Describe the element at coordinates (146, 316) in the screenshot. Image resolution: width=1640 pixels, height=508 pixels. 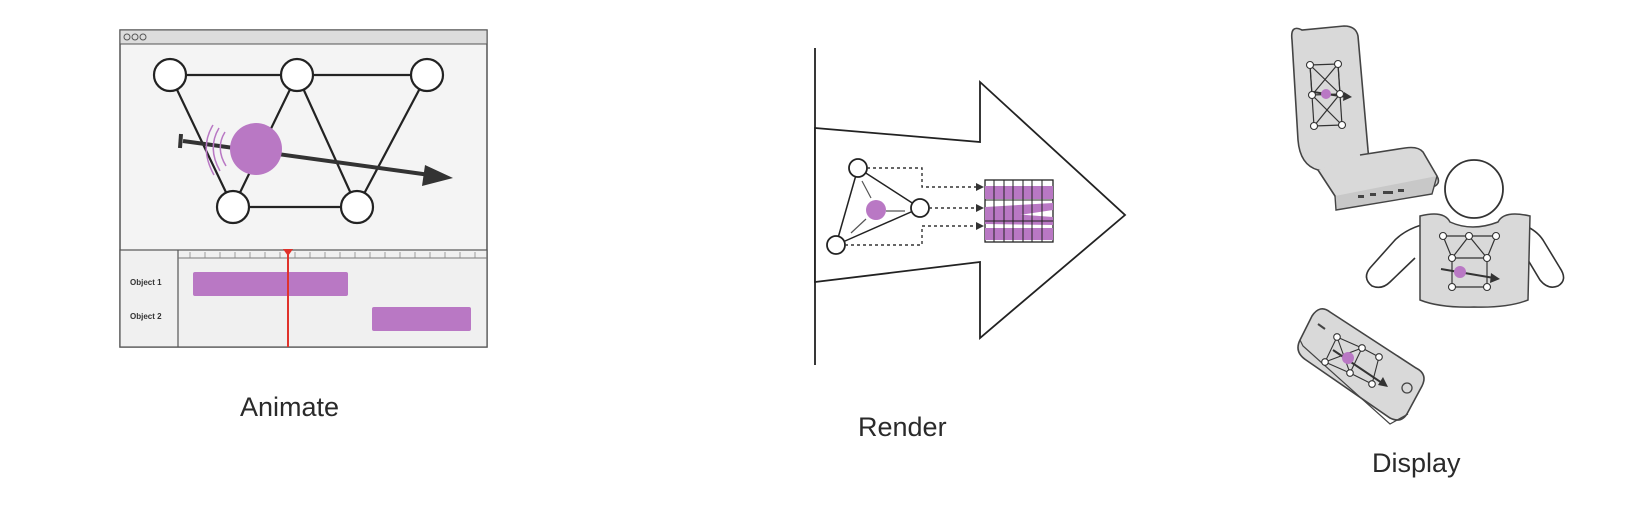
I see `track-label-2: Object 2` at that location.